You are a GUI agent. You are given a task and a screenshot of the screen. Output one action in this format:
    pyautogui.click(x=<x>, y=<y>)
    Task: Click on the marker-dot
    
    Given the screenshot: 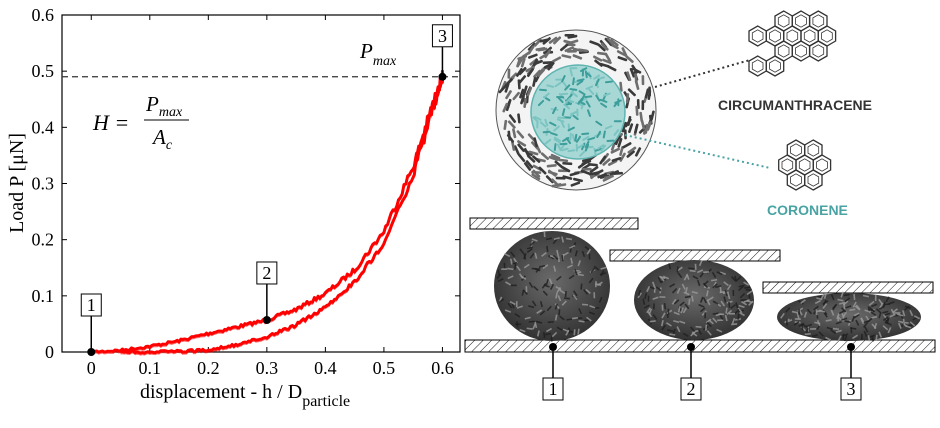 What is the action you would take?
    pyautogui.click(x=266, y=319)
    